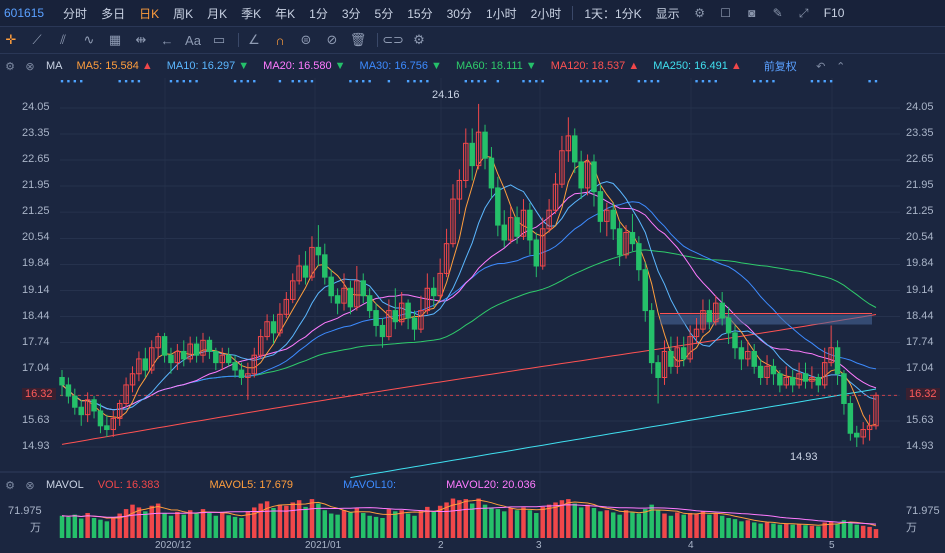  What do you see at coordinates (358, 39) in the screenshot?
I see `trash-icon: 🗑` at bounding box center [358, 39].